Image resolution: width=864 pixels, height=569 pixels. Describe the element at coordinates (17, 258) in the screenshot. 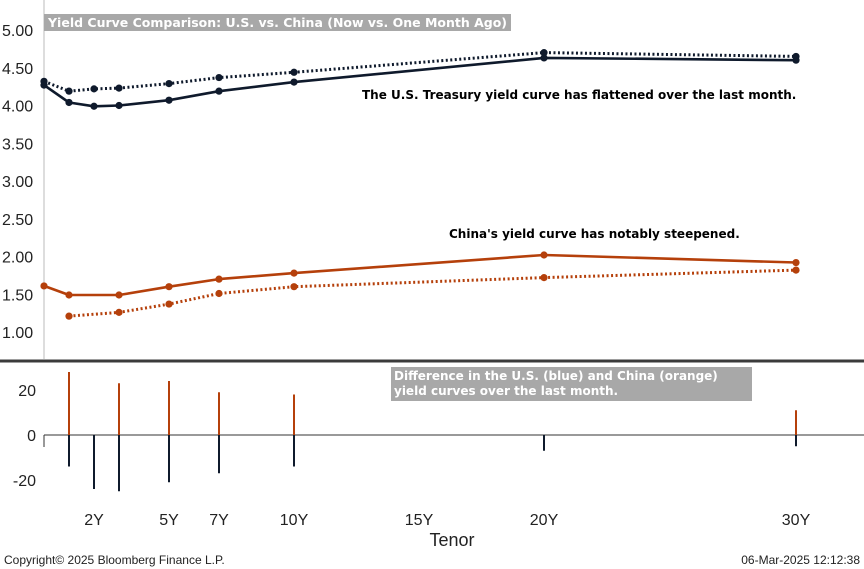

I see `y-tick-label: 2.00` at that location.